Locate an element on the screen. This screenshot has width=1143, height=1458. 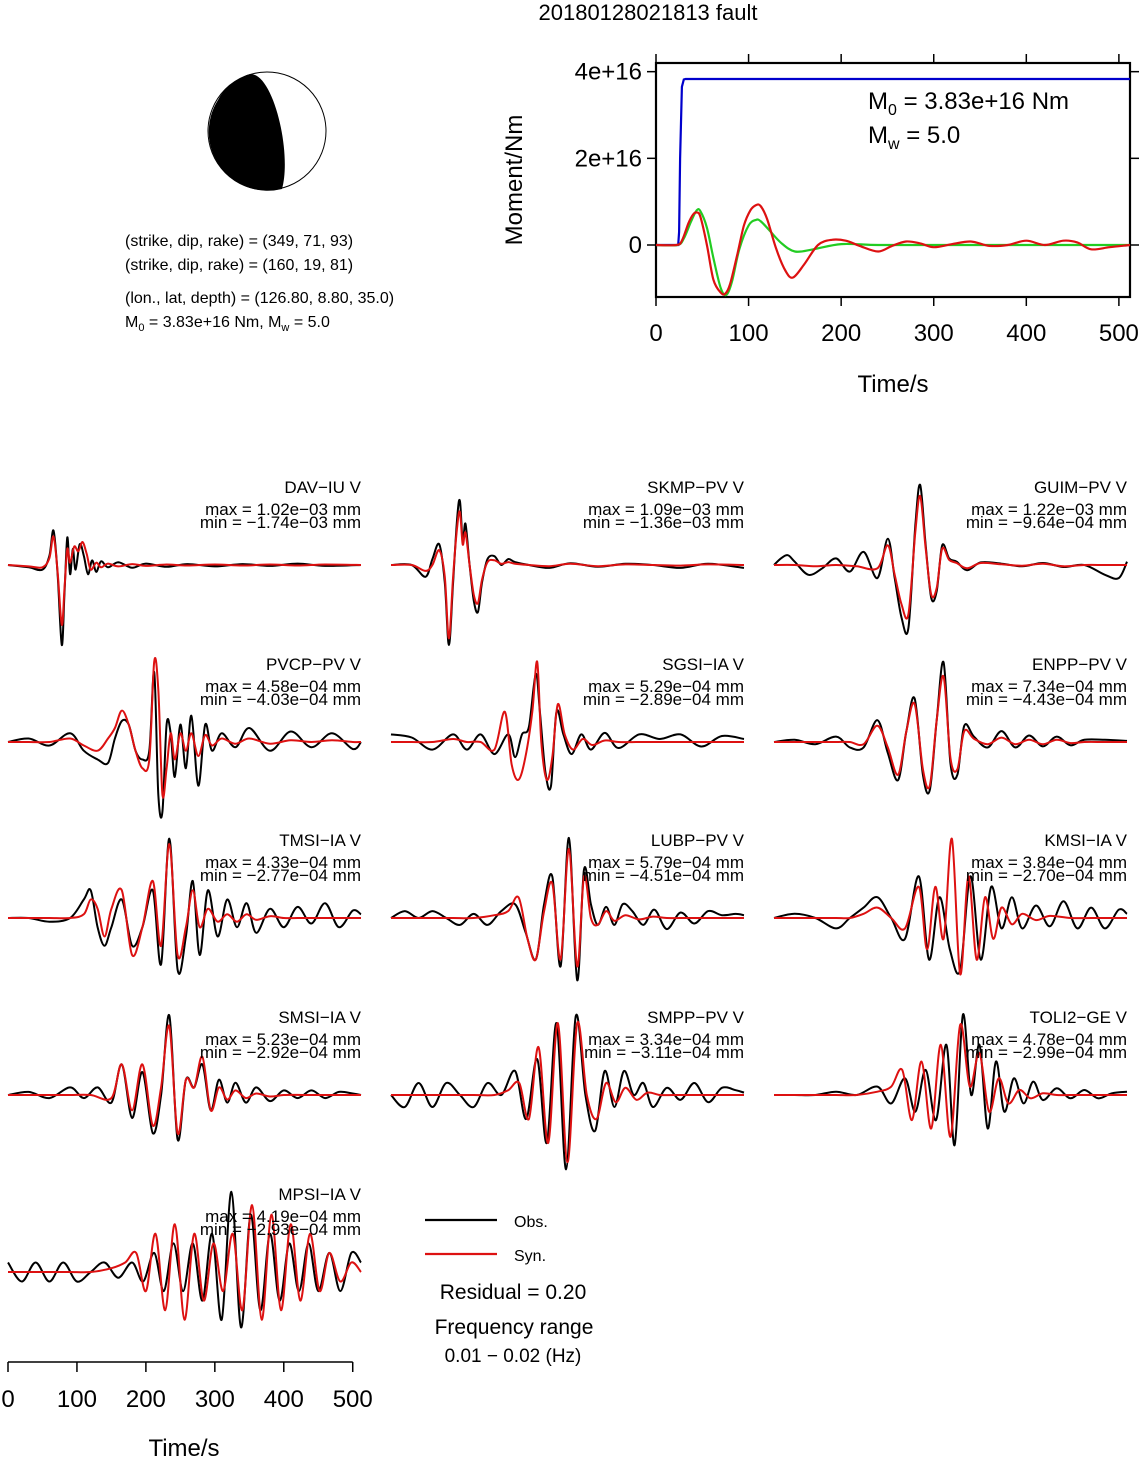
station-label: LUBP−PV V is located at coordinates (698, 840).